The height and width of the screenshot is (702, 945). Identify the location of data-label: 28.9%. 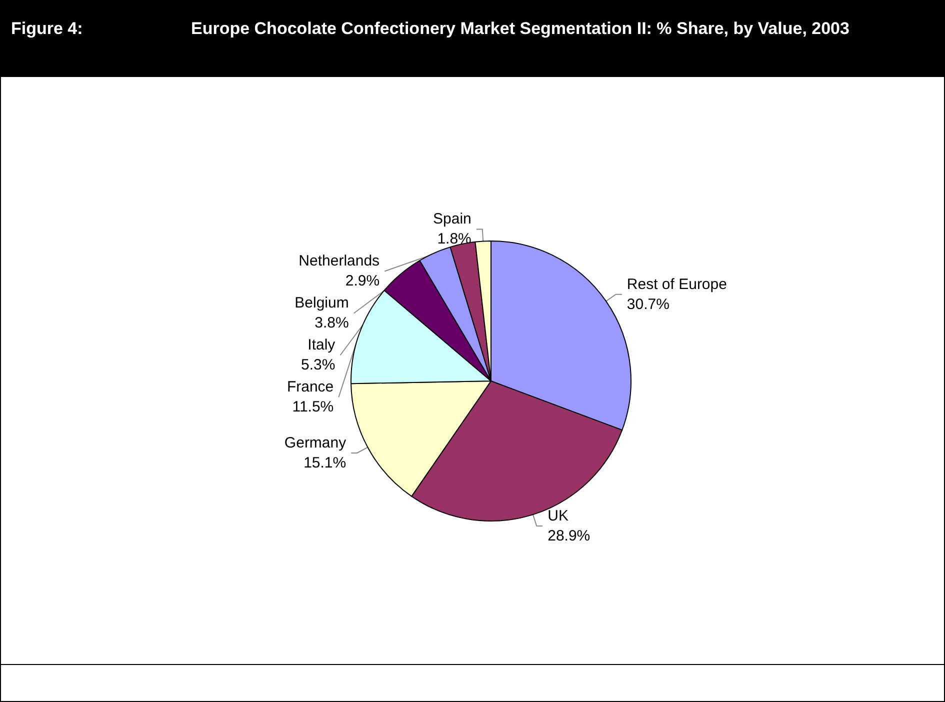
(569, 535).